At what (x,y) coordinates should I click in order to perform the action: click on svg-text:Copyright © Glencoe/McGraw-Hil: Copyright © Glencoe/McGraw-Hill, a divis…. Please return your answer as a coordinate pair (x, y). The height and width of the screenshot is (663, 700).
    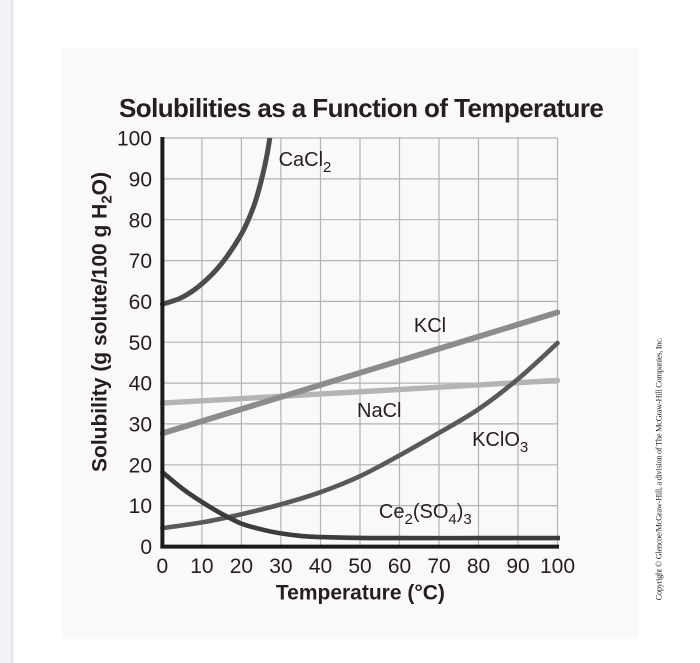
    Looking at the image, I should click on (659, 468).